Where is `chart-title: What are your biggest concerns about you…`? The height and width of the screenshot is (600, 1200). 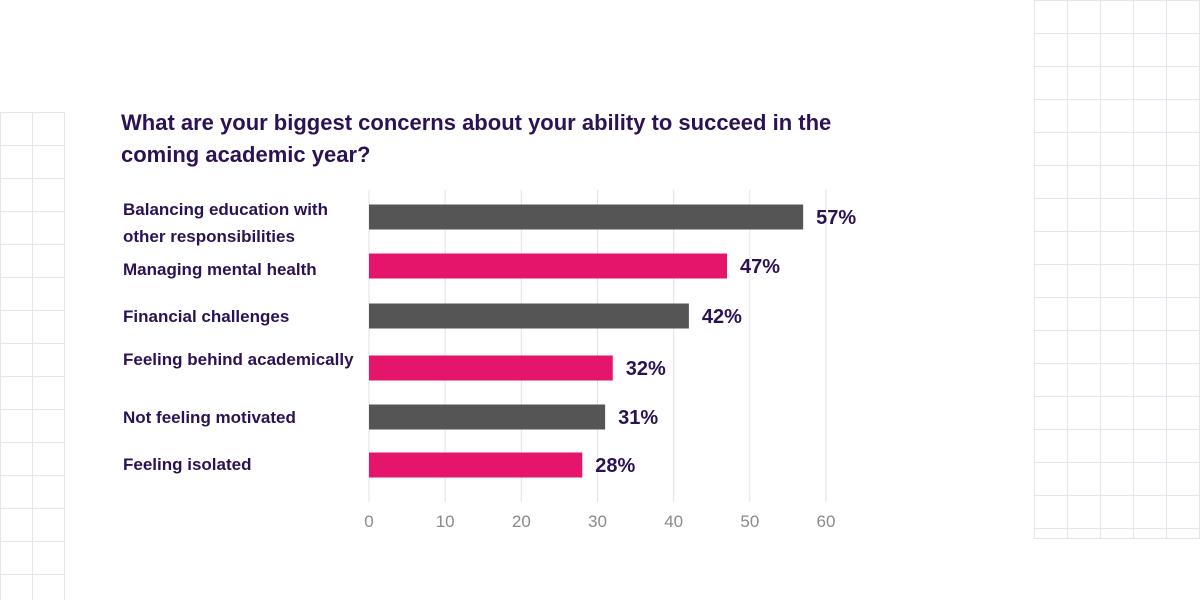
chart-title: What are your biggest concerns about you… is located at coordinates (476, 138).